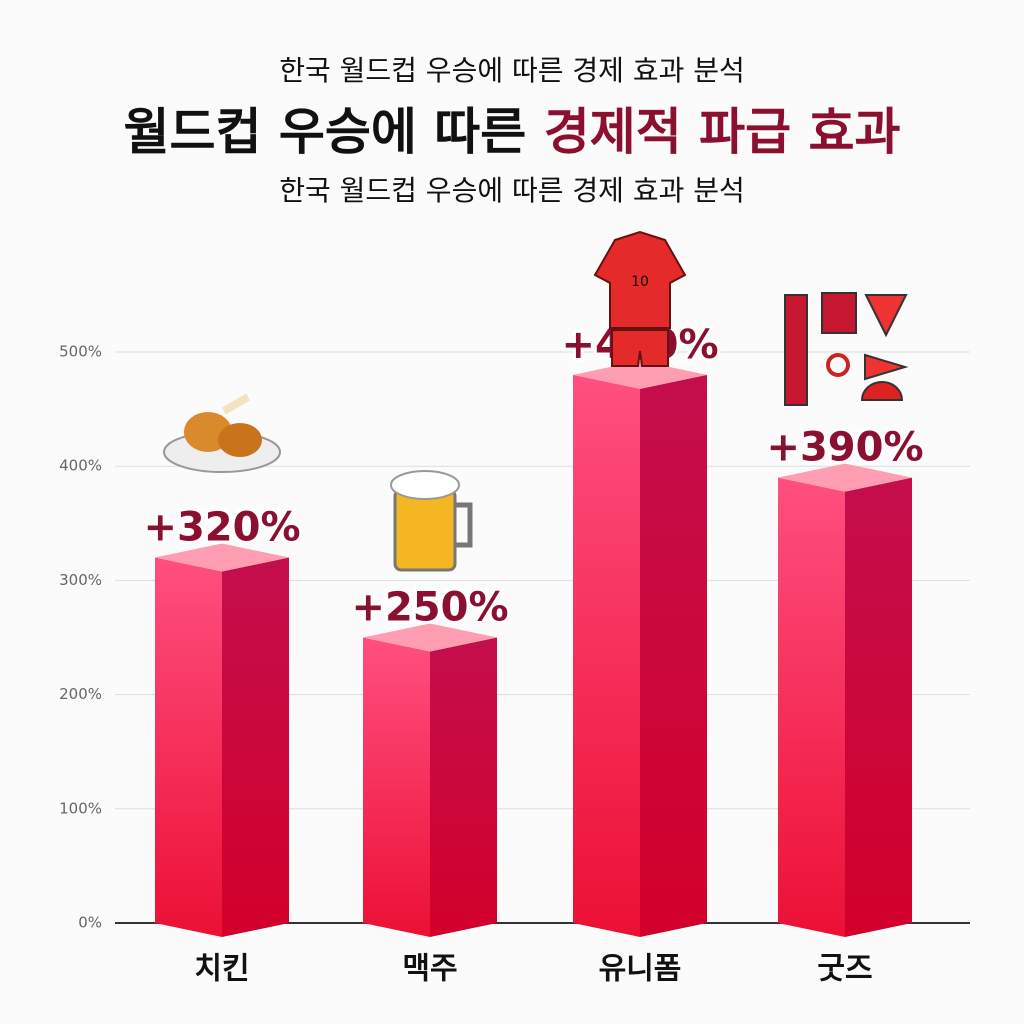 Image resolution: width=1024 pixels, height=1024 pixels. What do you see at coordinates (80, 580) in the screenshot?
I see `y-tick-label: 300%` at bounding box center [80, 580].